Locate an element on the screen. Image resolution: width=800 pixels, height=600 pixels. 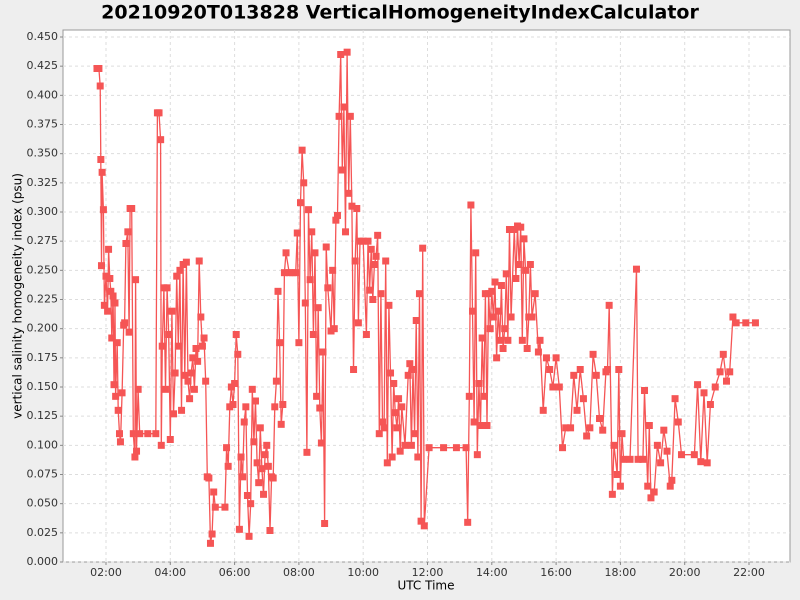
x-tick-label: 10:00 is located at coordinates (363, 572).